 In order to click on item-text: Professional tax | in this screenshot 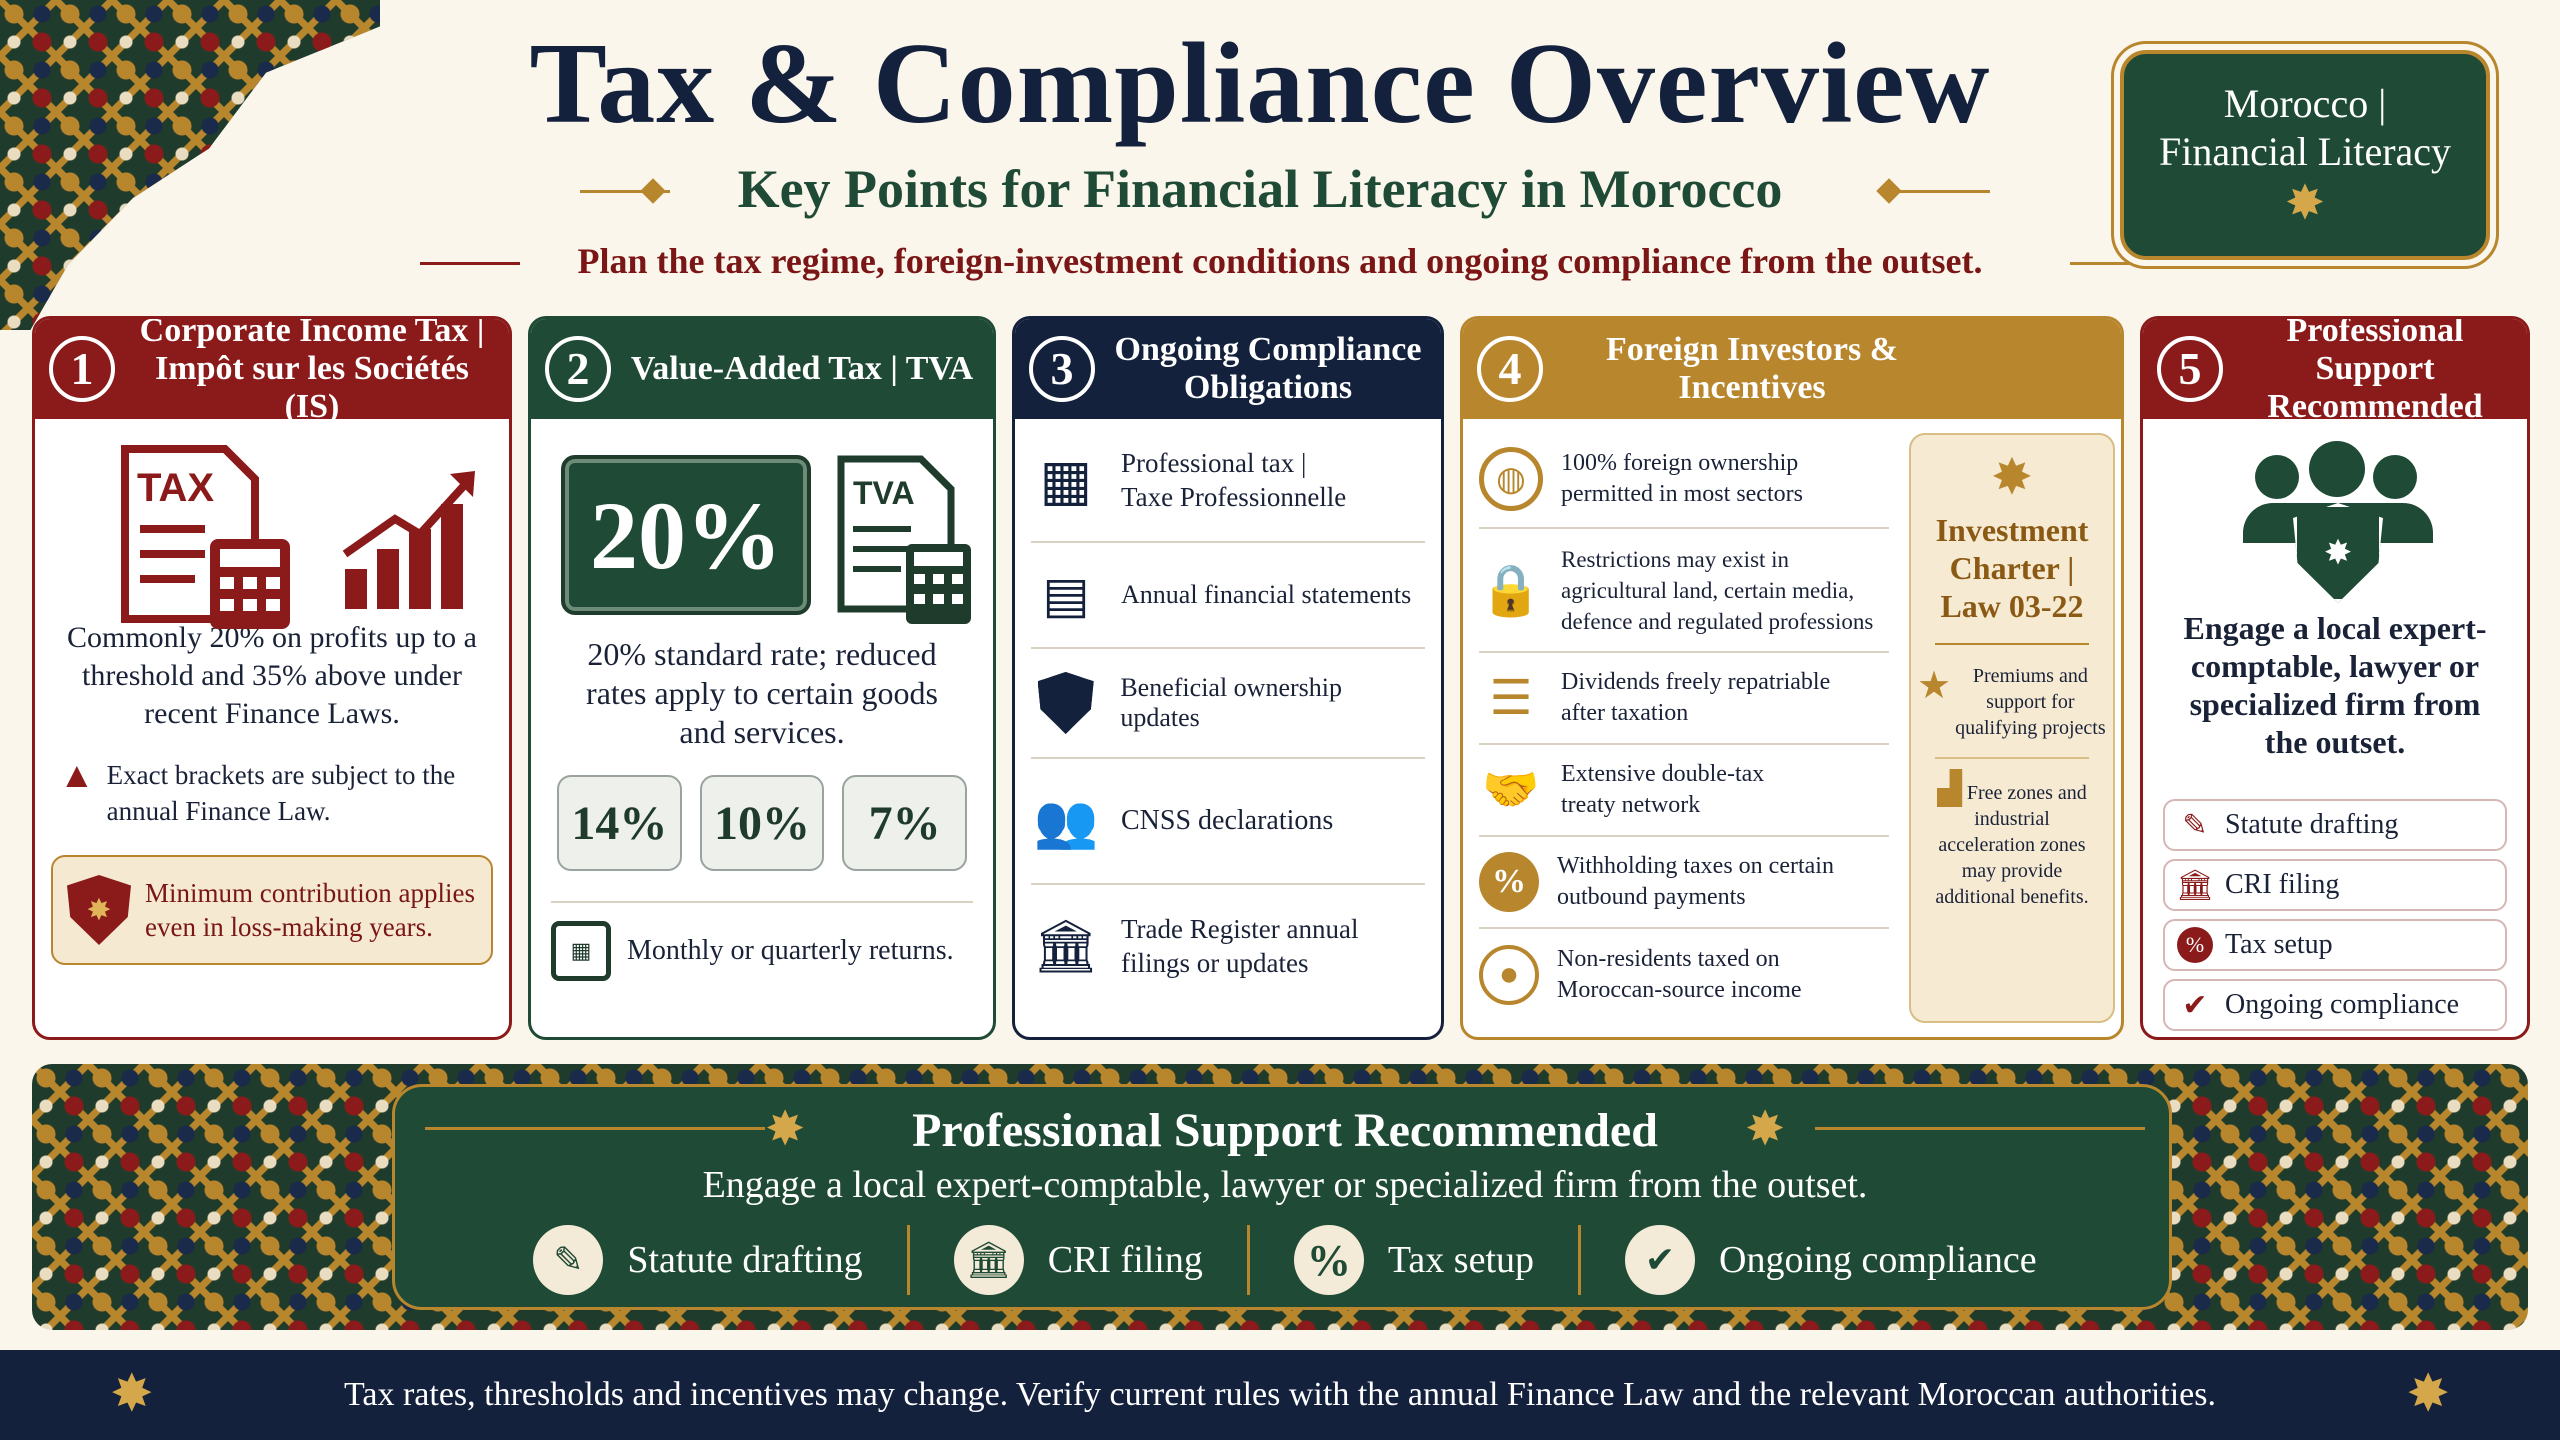, I will do `click(1214, 463)`.